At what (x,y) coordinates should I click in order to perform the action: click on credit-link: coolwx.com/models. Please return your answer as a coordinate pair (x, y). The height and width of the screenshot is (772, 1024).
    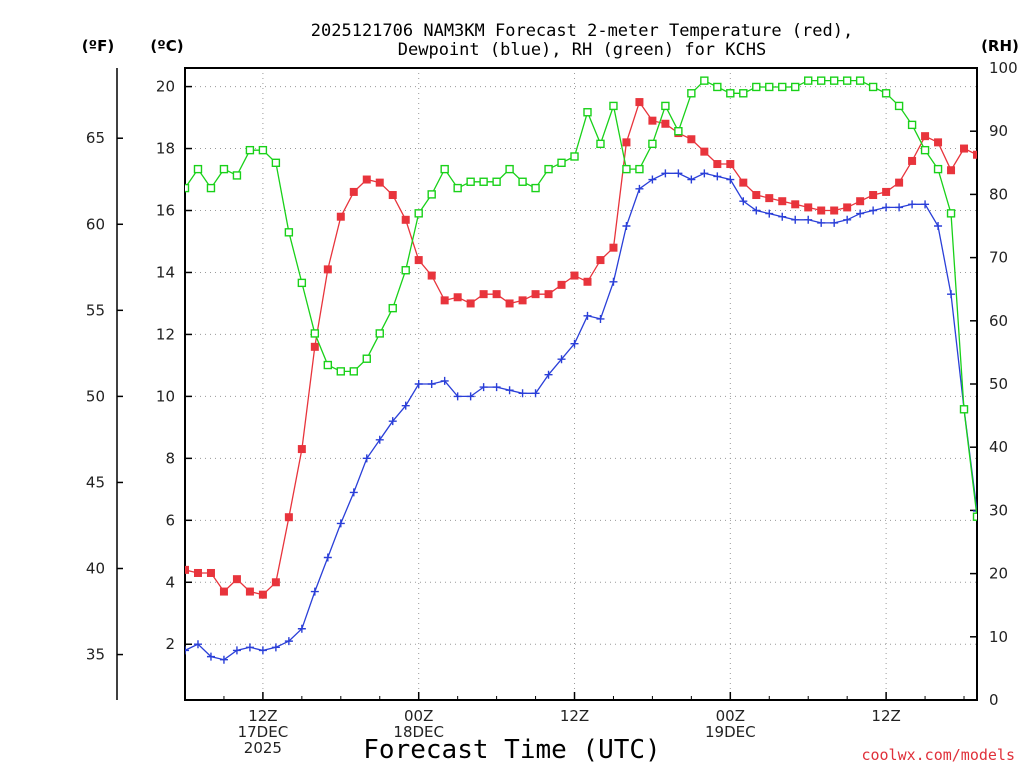
    Looking at the image, I should click on (938, 755).